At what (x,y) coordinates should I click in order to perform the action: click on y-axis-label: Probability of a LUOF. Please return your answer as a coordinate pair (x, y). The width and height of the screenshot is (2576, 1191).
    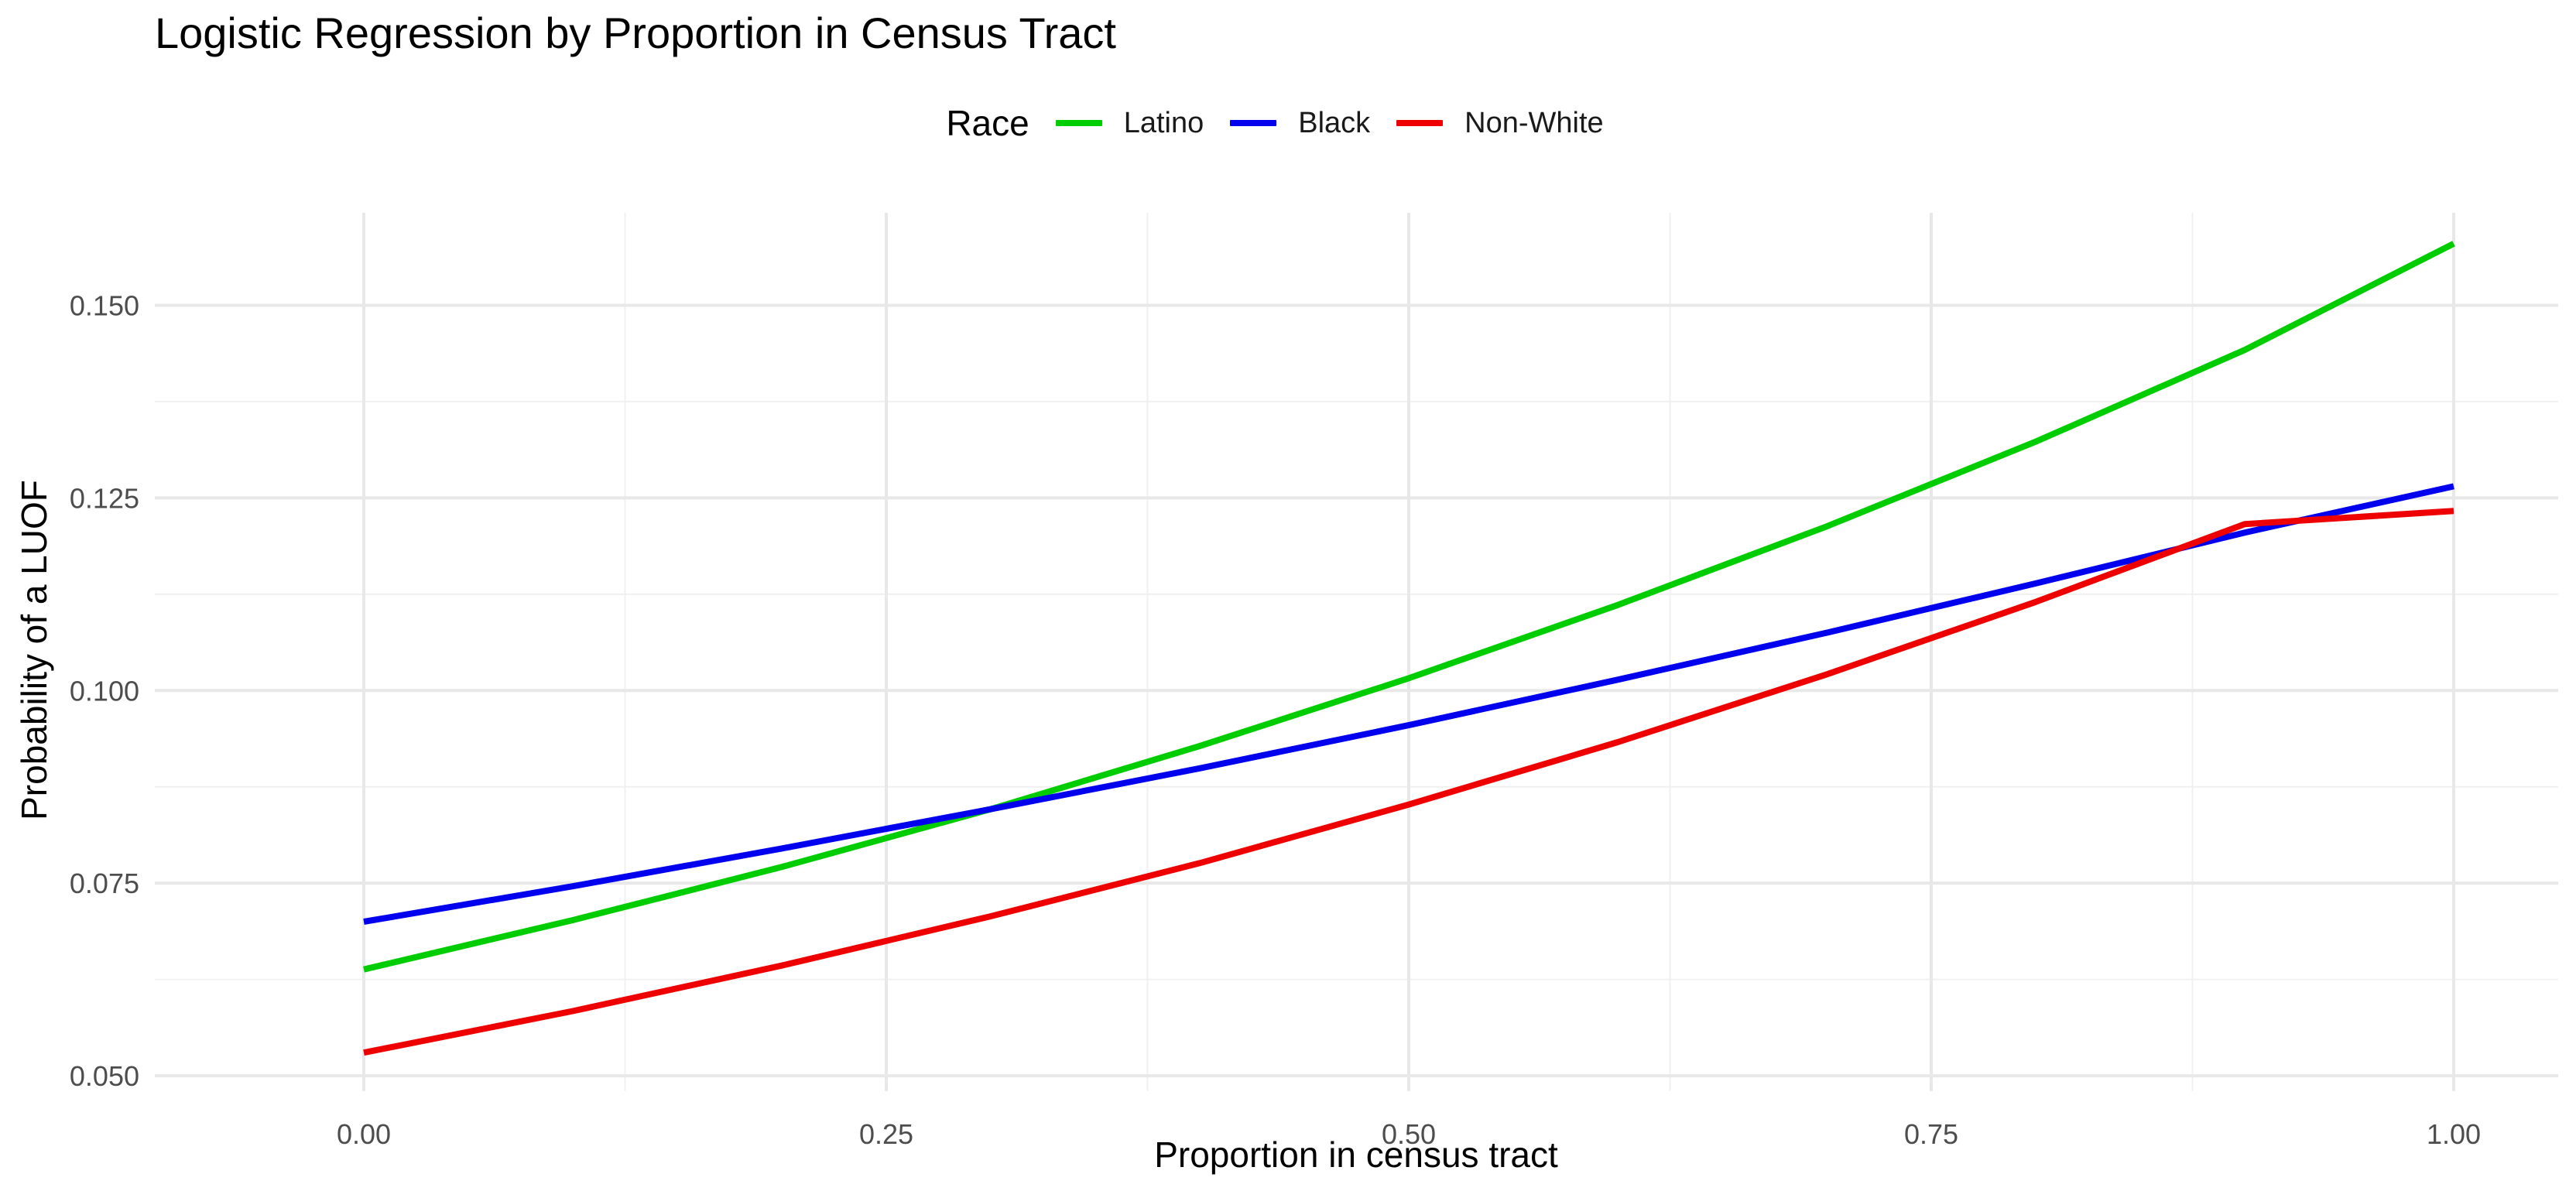
    Looking at the image, I should click on (34, 650).